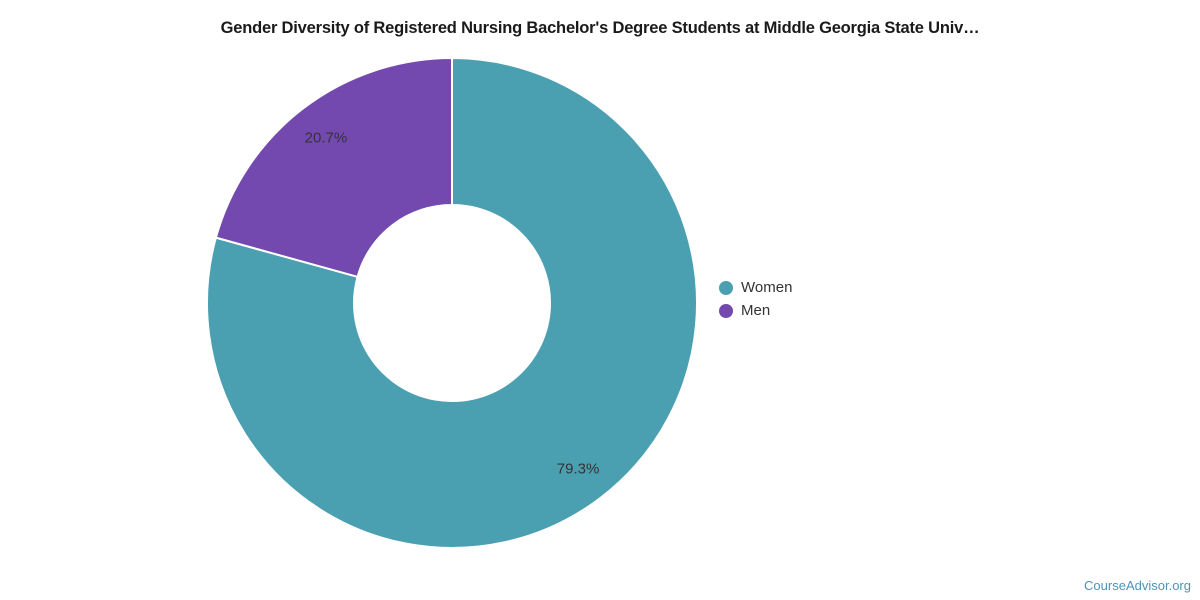  I want to click on legend-label-men: Men, so click(756, 310).